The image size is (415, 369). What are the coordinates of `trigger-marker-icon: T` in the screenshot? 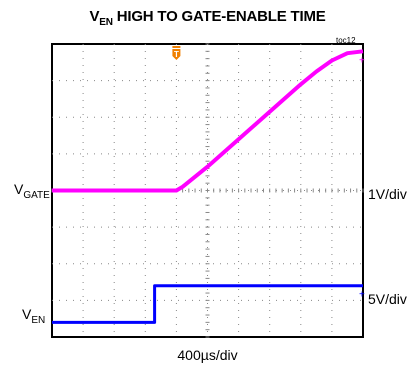 It's located at (176, 53).